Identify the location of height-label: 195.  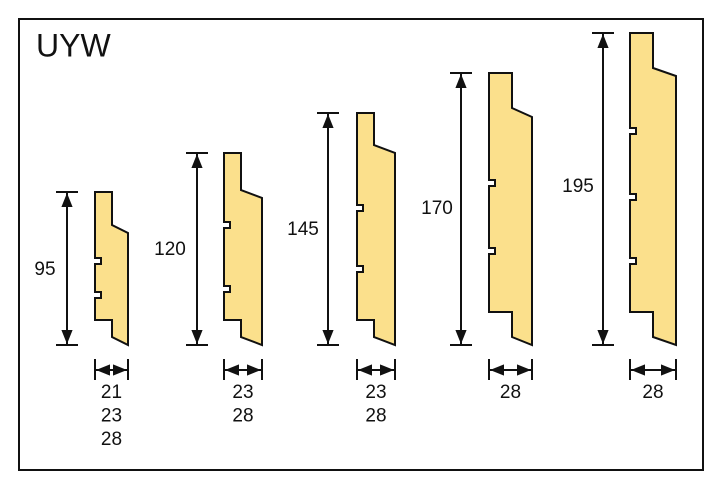
(578, 186).